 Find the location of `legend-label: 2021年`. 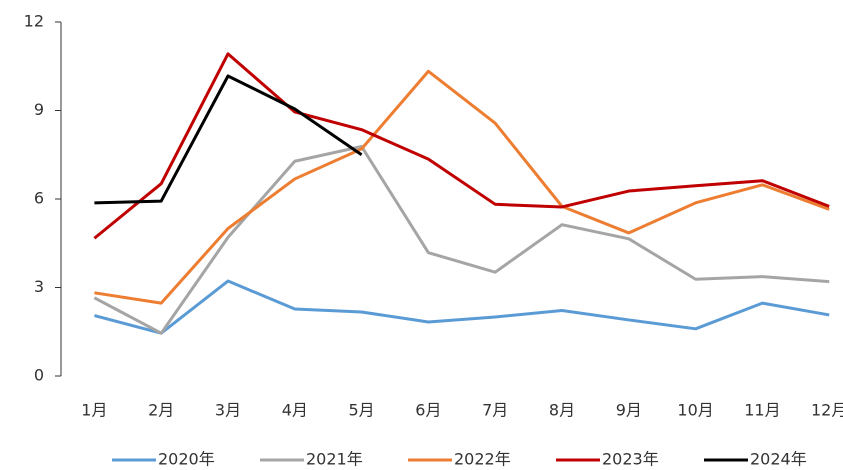

legend-label: 2021年 is located at coordinates (334, 459).